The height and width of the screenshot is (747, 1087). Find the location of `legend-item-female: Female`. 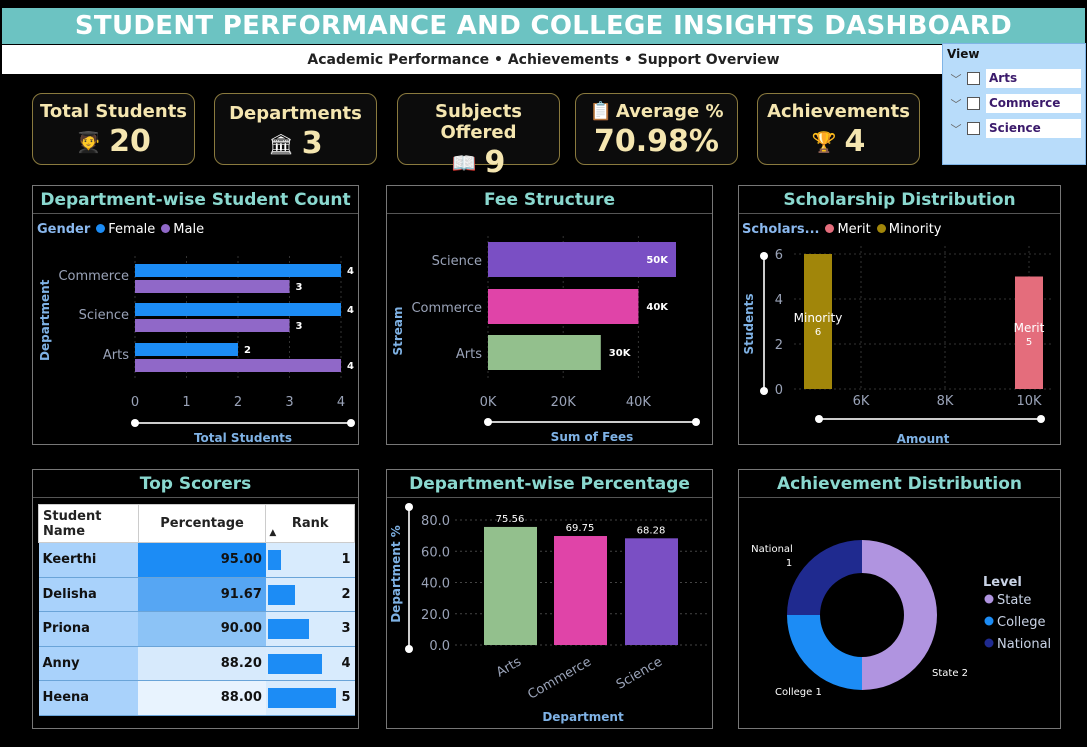

legend-item-female: Female is located at coordinates (125, 229).